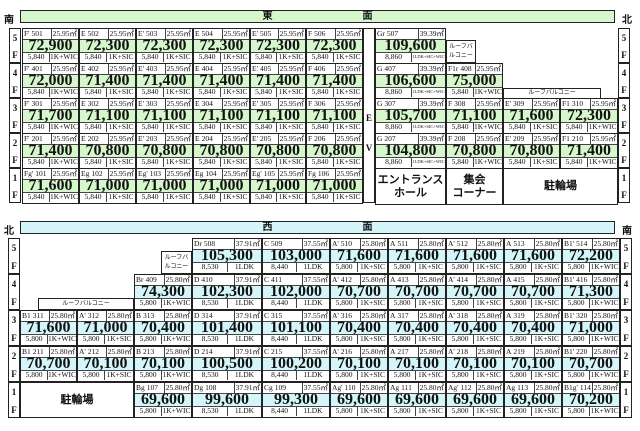 Image resolution: width=640 pixels, height=431 pixels. I want to click on unit-cell: Ag 113 25.80㎡ 69,600 5,800 1K+SIC, so click(533, 400).